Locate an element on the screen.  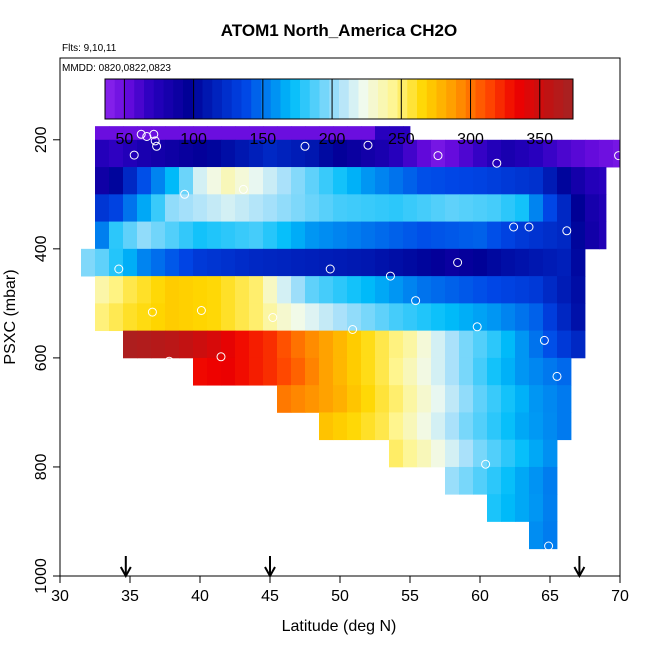
colorbar: 50 100 150 200 250 300 350 is located at coordinates (339, 113).